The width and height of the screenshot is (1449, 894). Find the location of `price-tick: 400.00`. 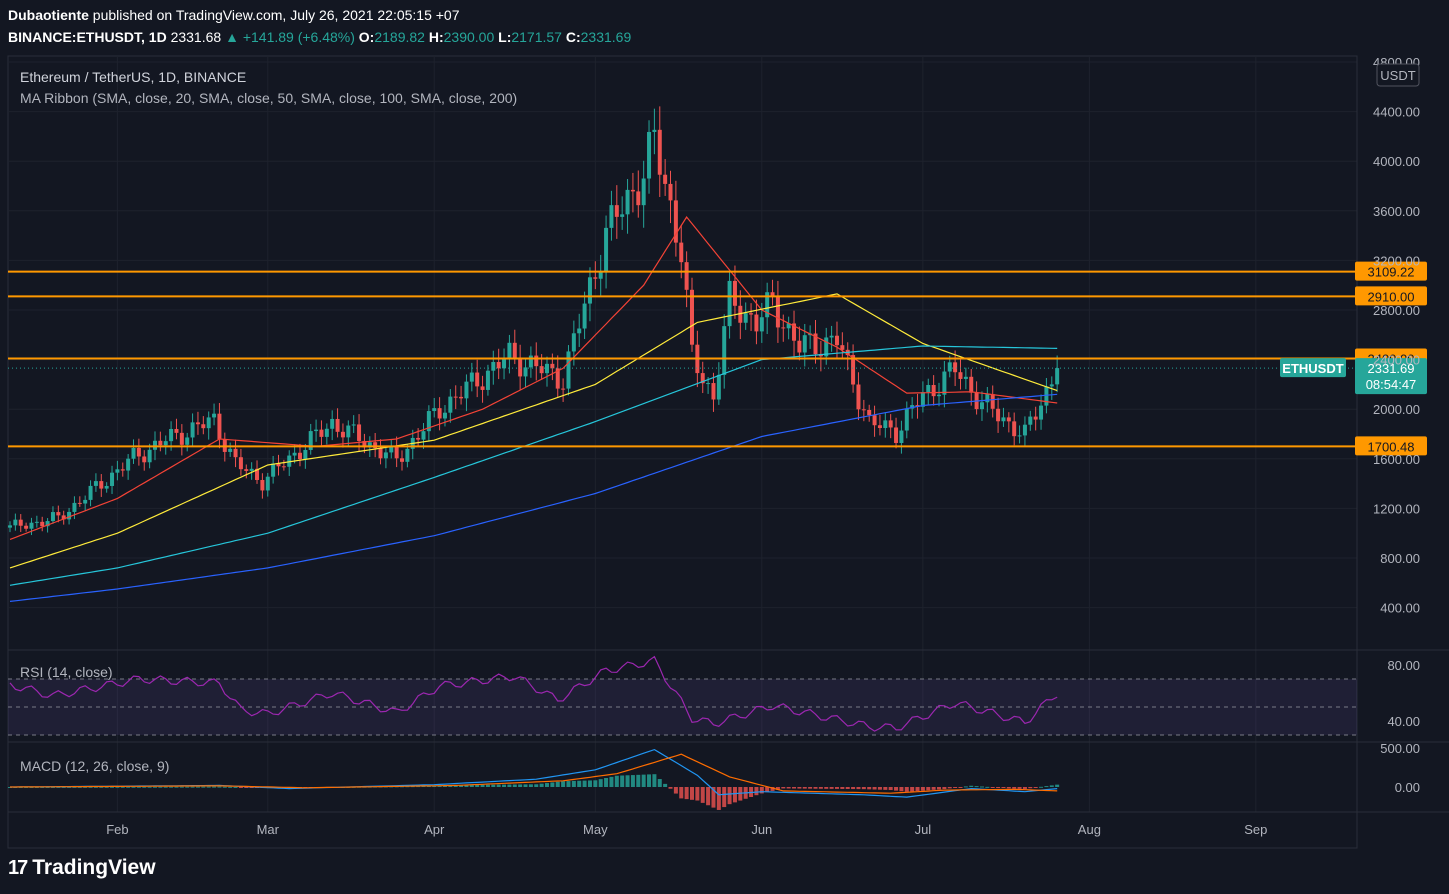

price-tick: 400.00 is located at coordinates (1400, 608).